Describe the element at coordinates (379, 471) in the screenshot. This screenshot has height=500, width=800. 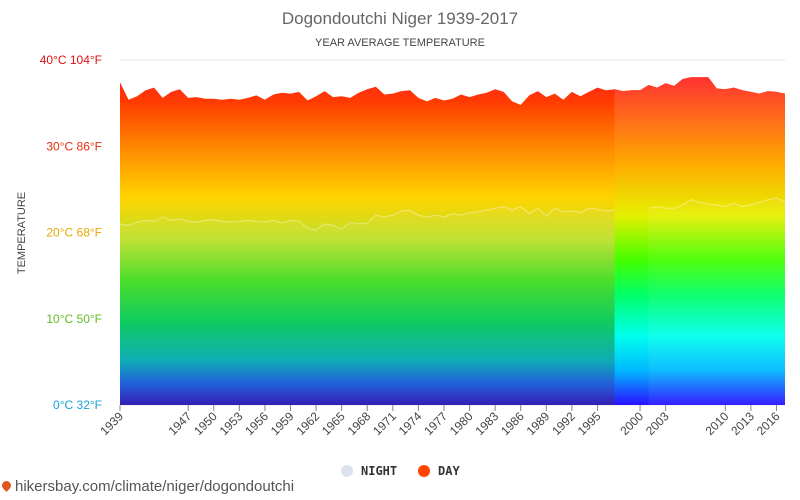
I see `legend-label-night: NIGHT` at that location.